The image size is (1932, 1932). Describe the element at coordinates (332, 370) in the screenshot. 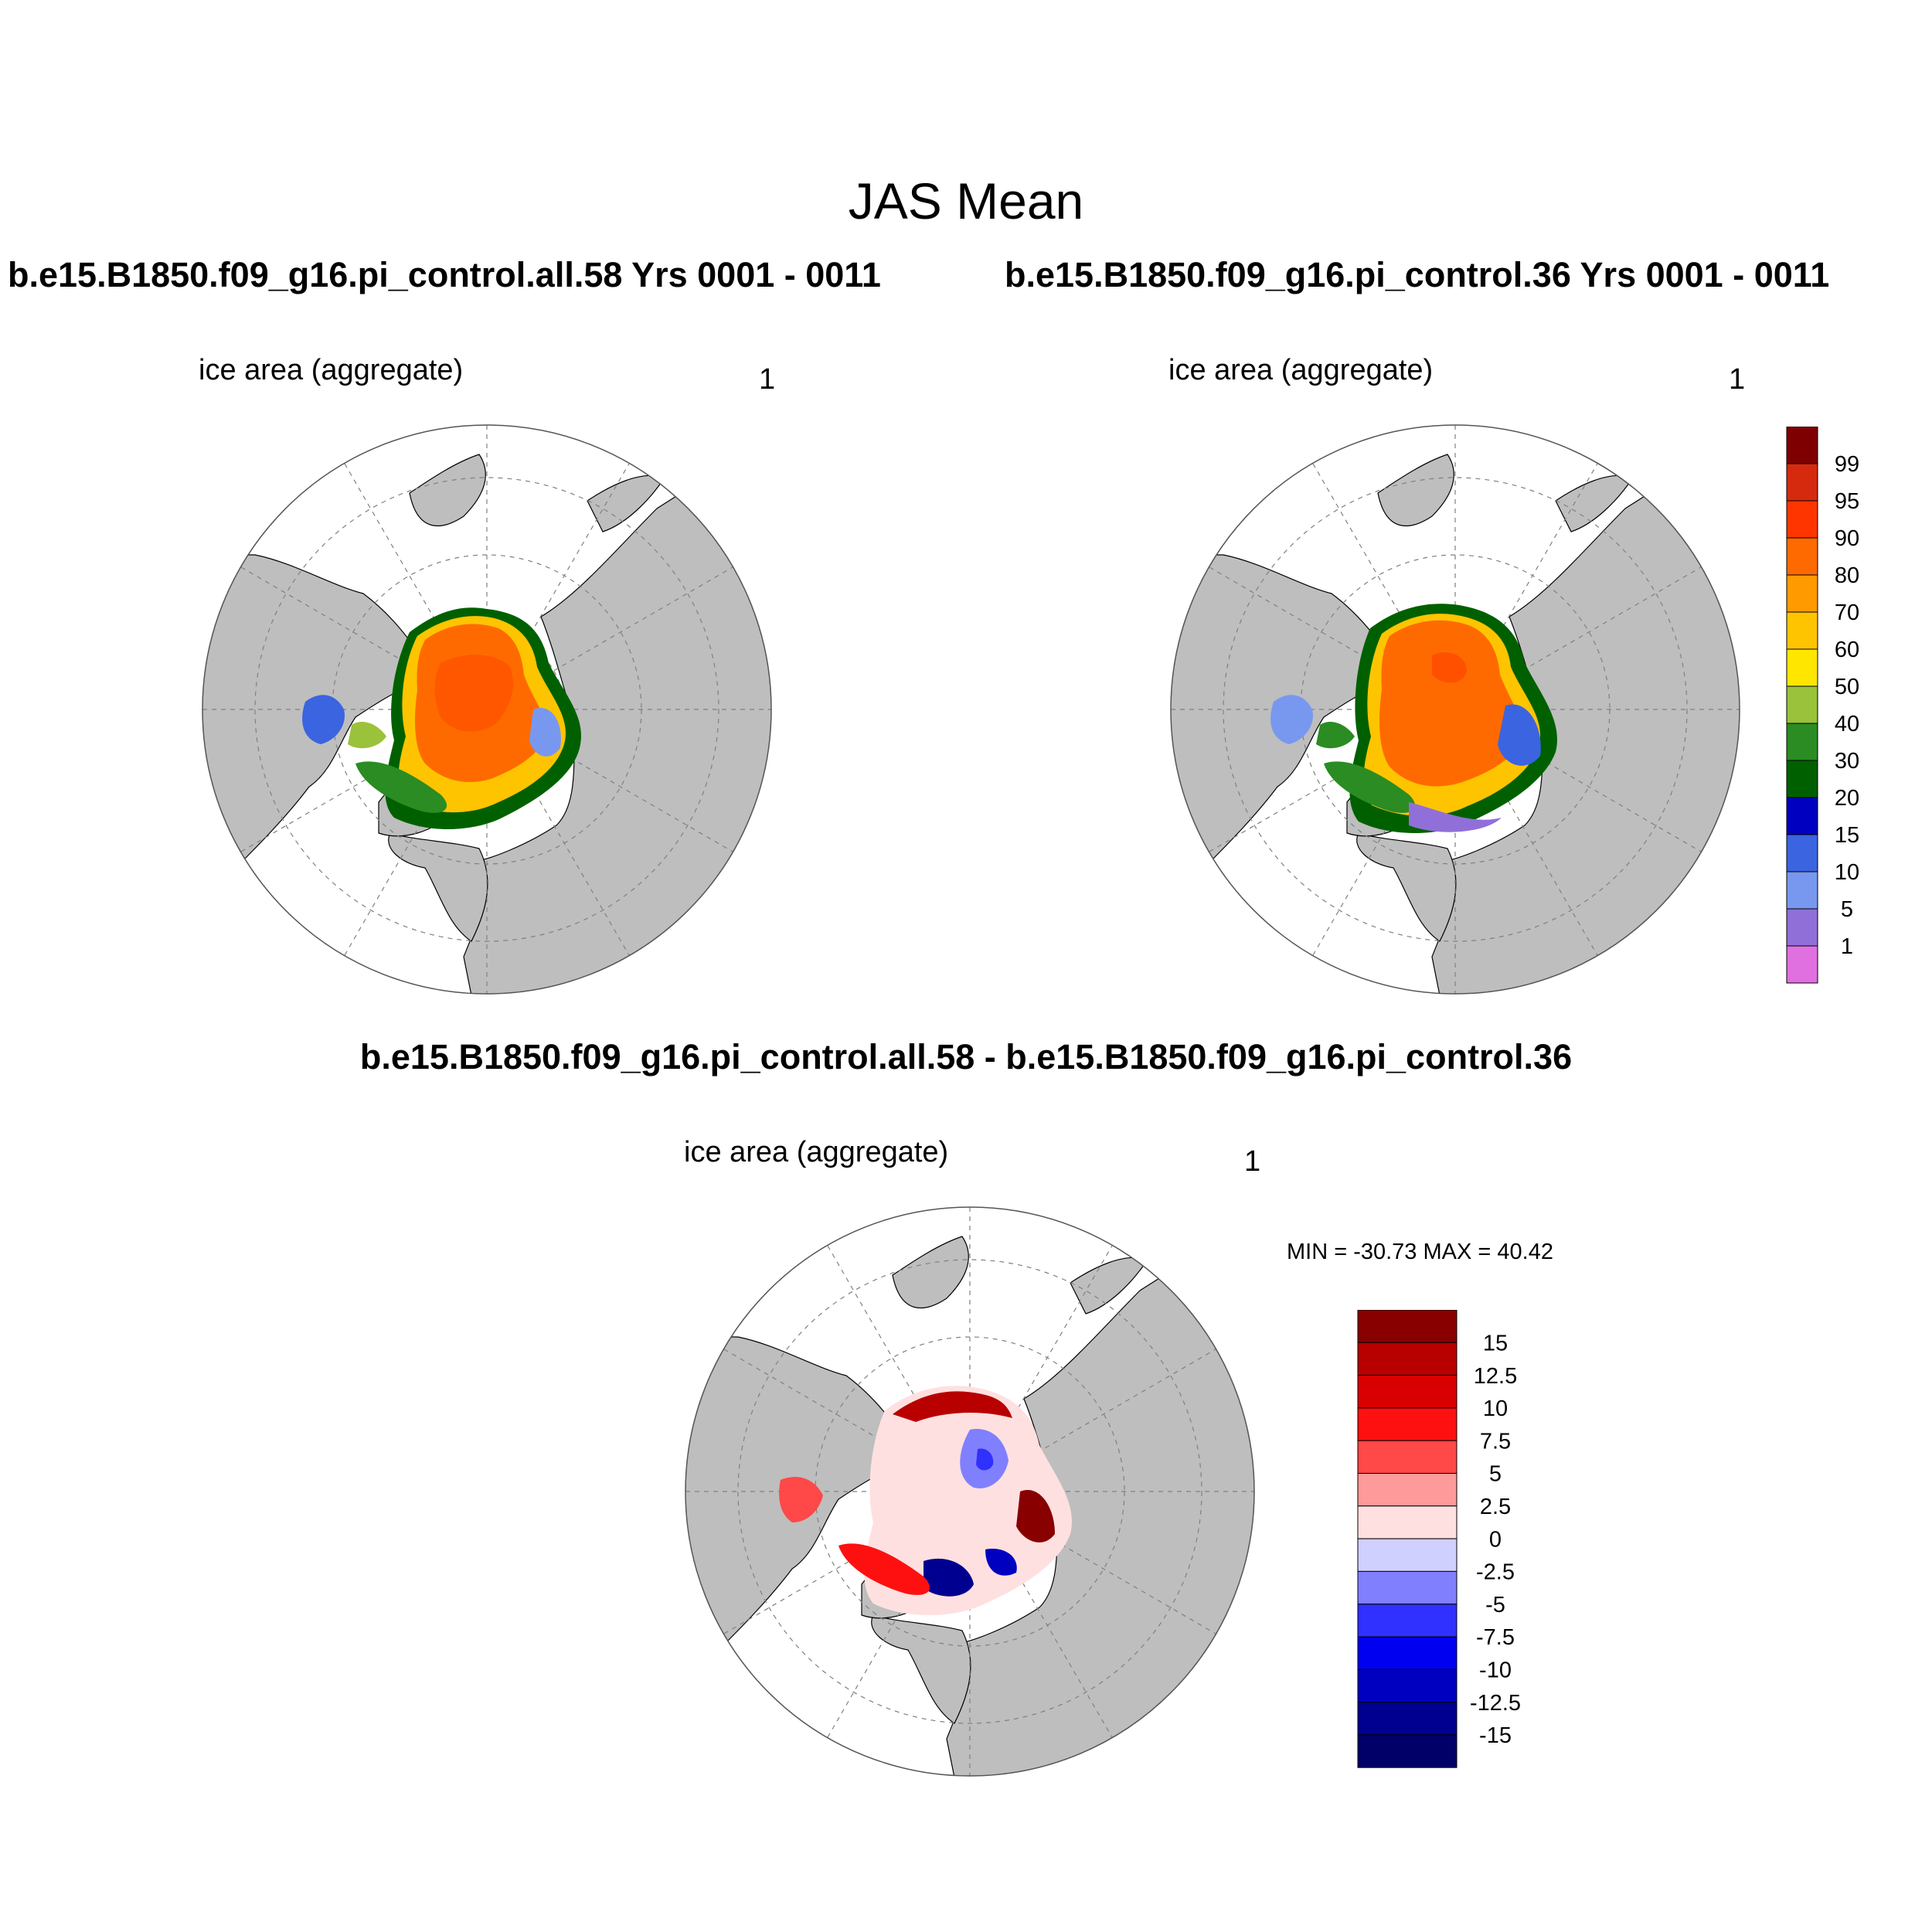

I see `panel1-variable-label: ice area (aggregate)` at that location.